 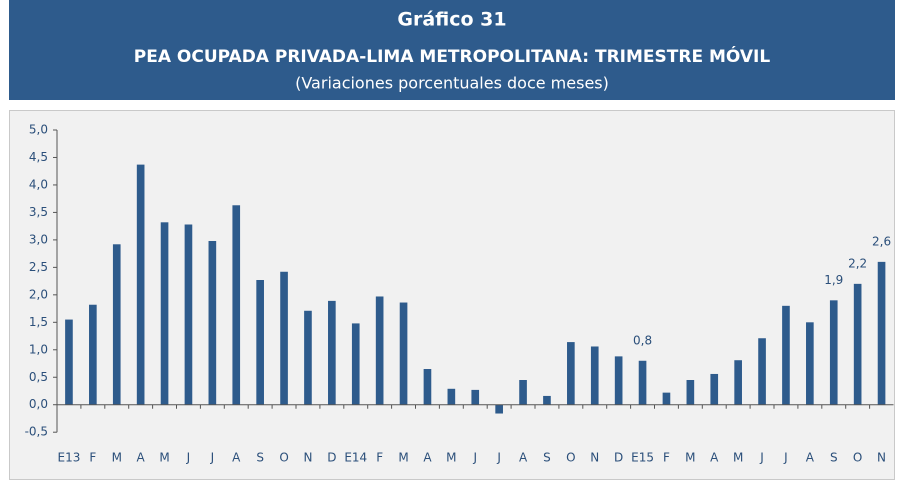 I want to click on y-tick-label: 5,0, so click(x=38, y=130).